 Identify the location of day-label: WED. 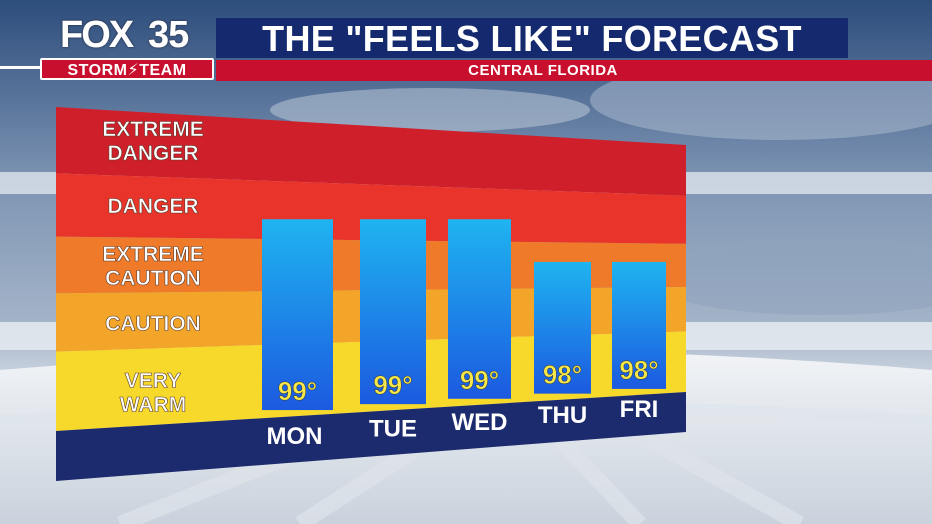
(480, 422).